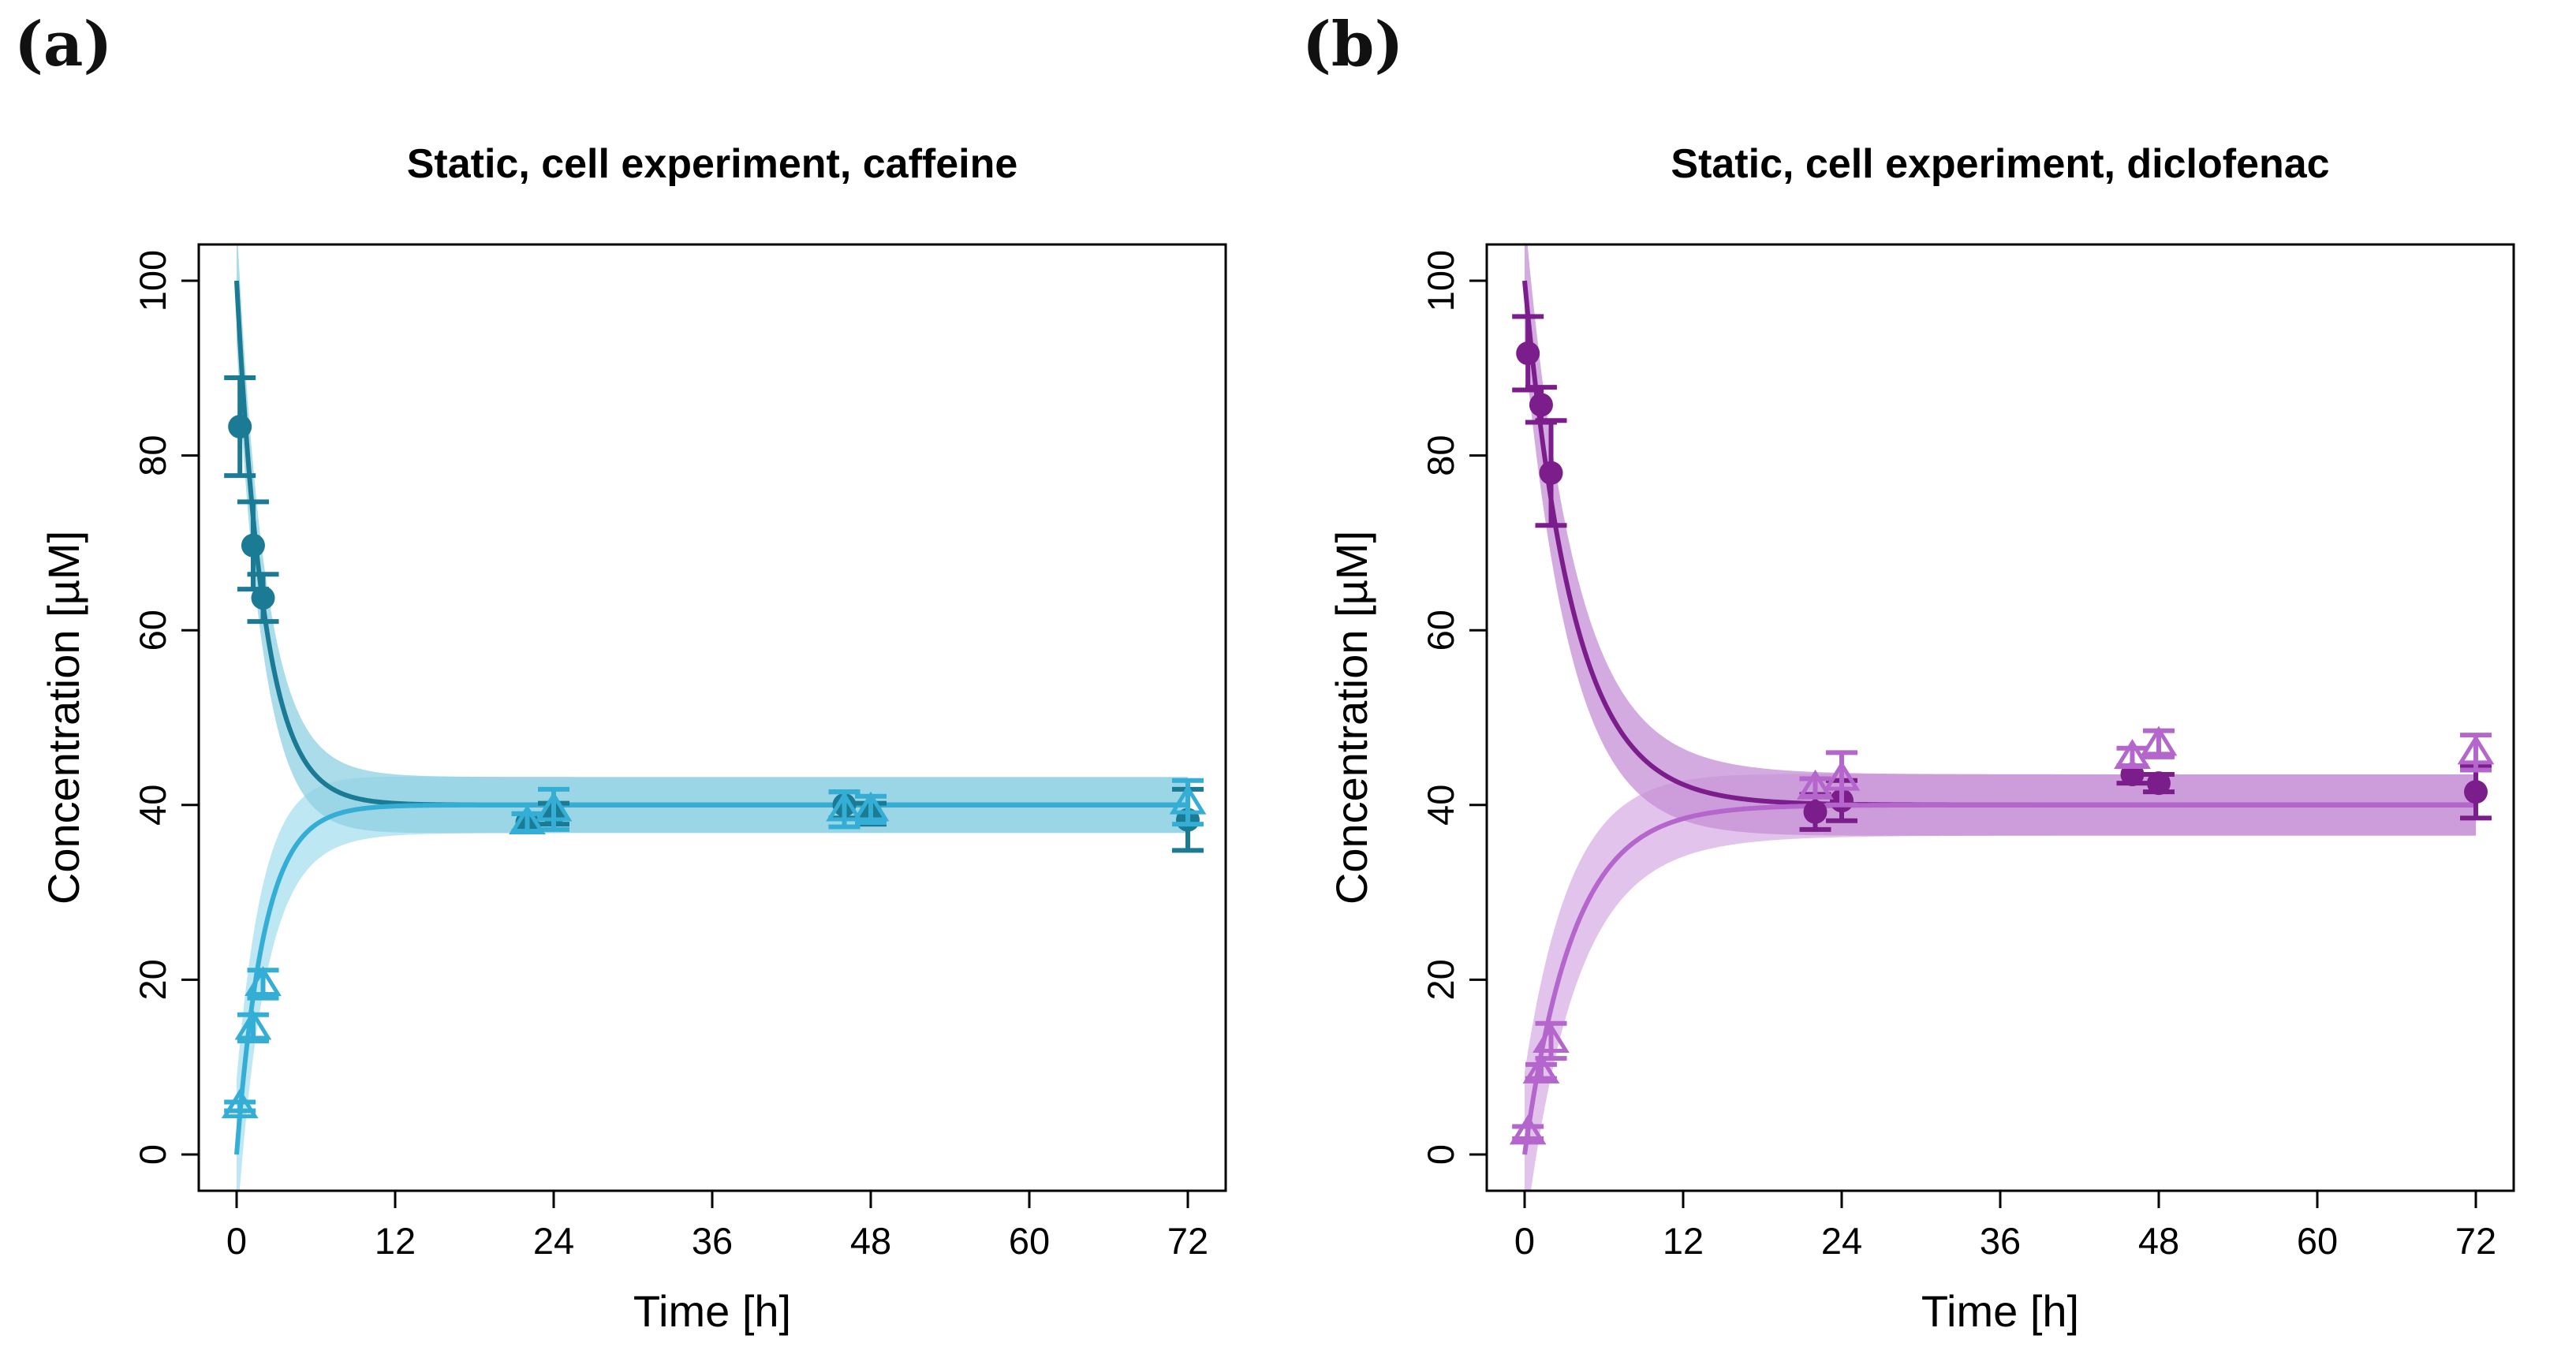 Image resolution: width=2576 pixels, height=1354 pixels. Describe the element at coordinates (1353, 44) in the screenshot. I see `panel-label-b: (b)` at that location.